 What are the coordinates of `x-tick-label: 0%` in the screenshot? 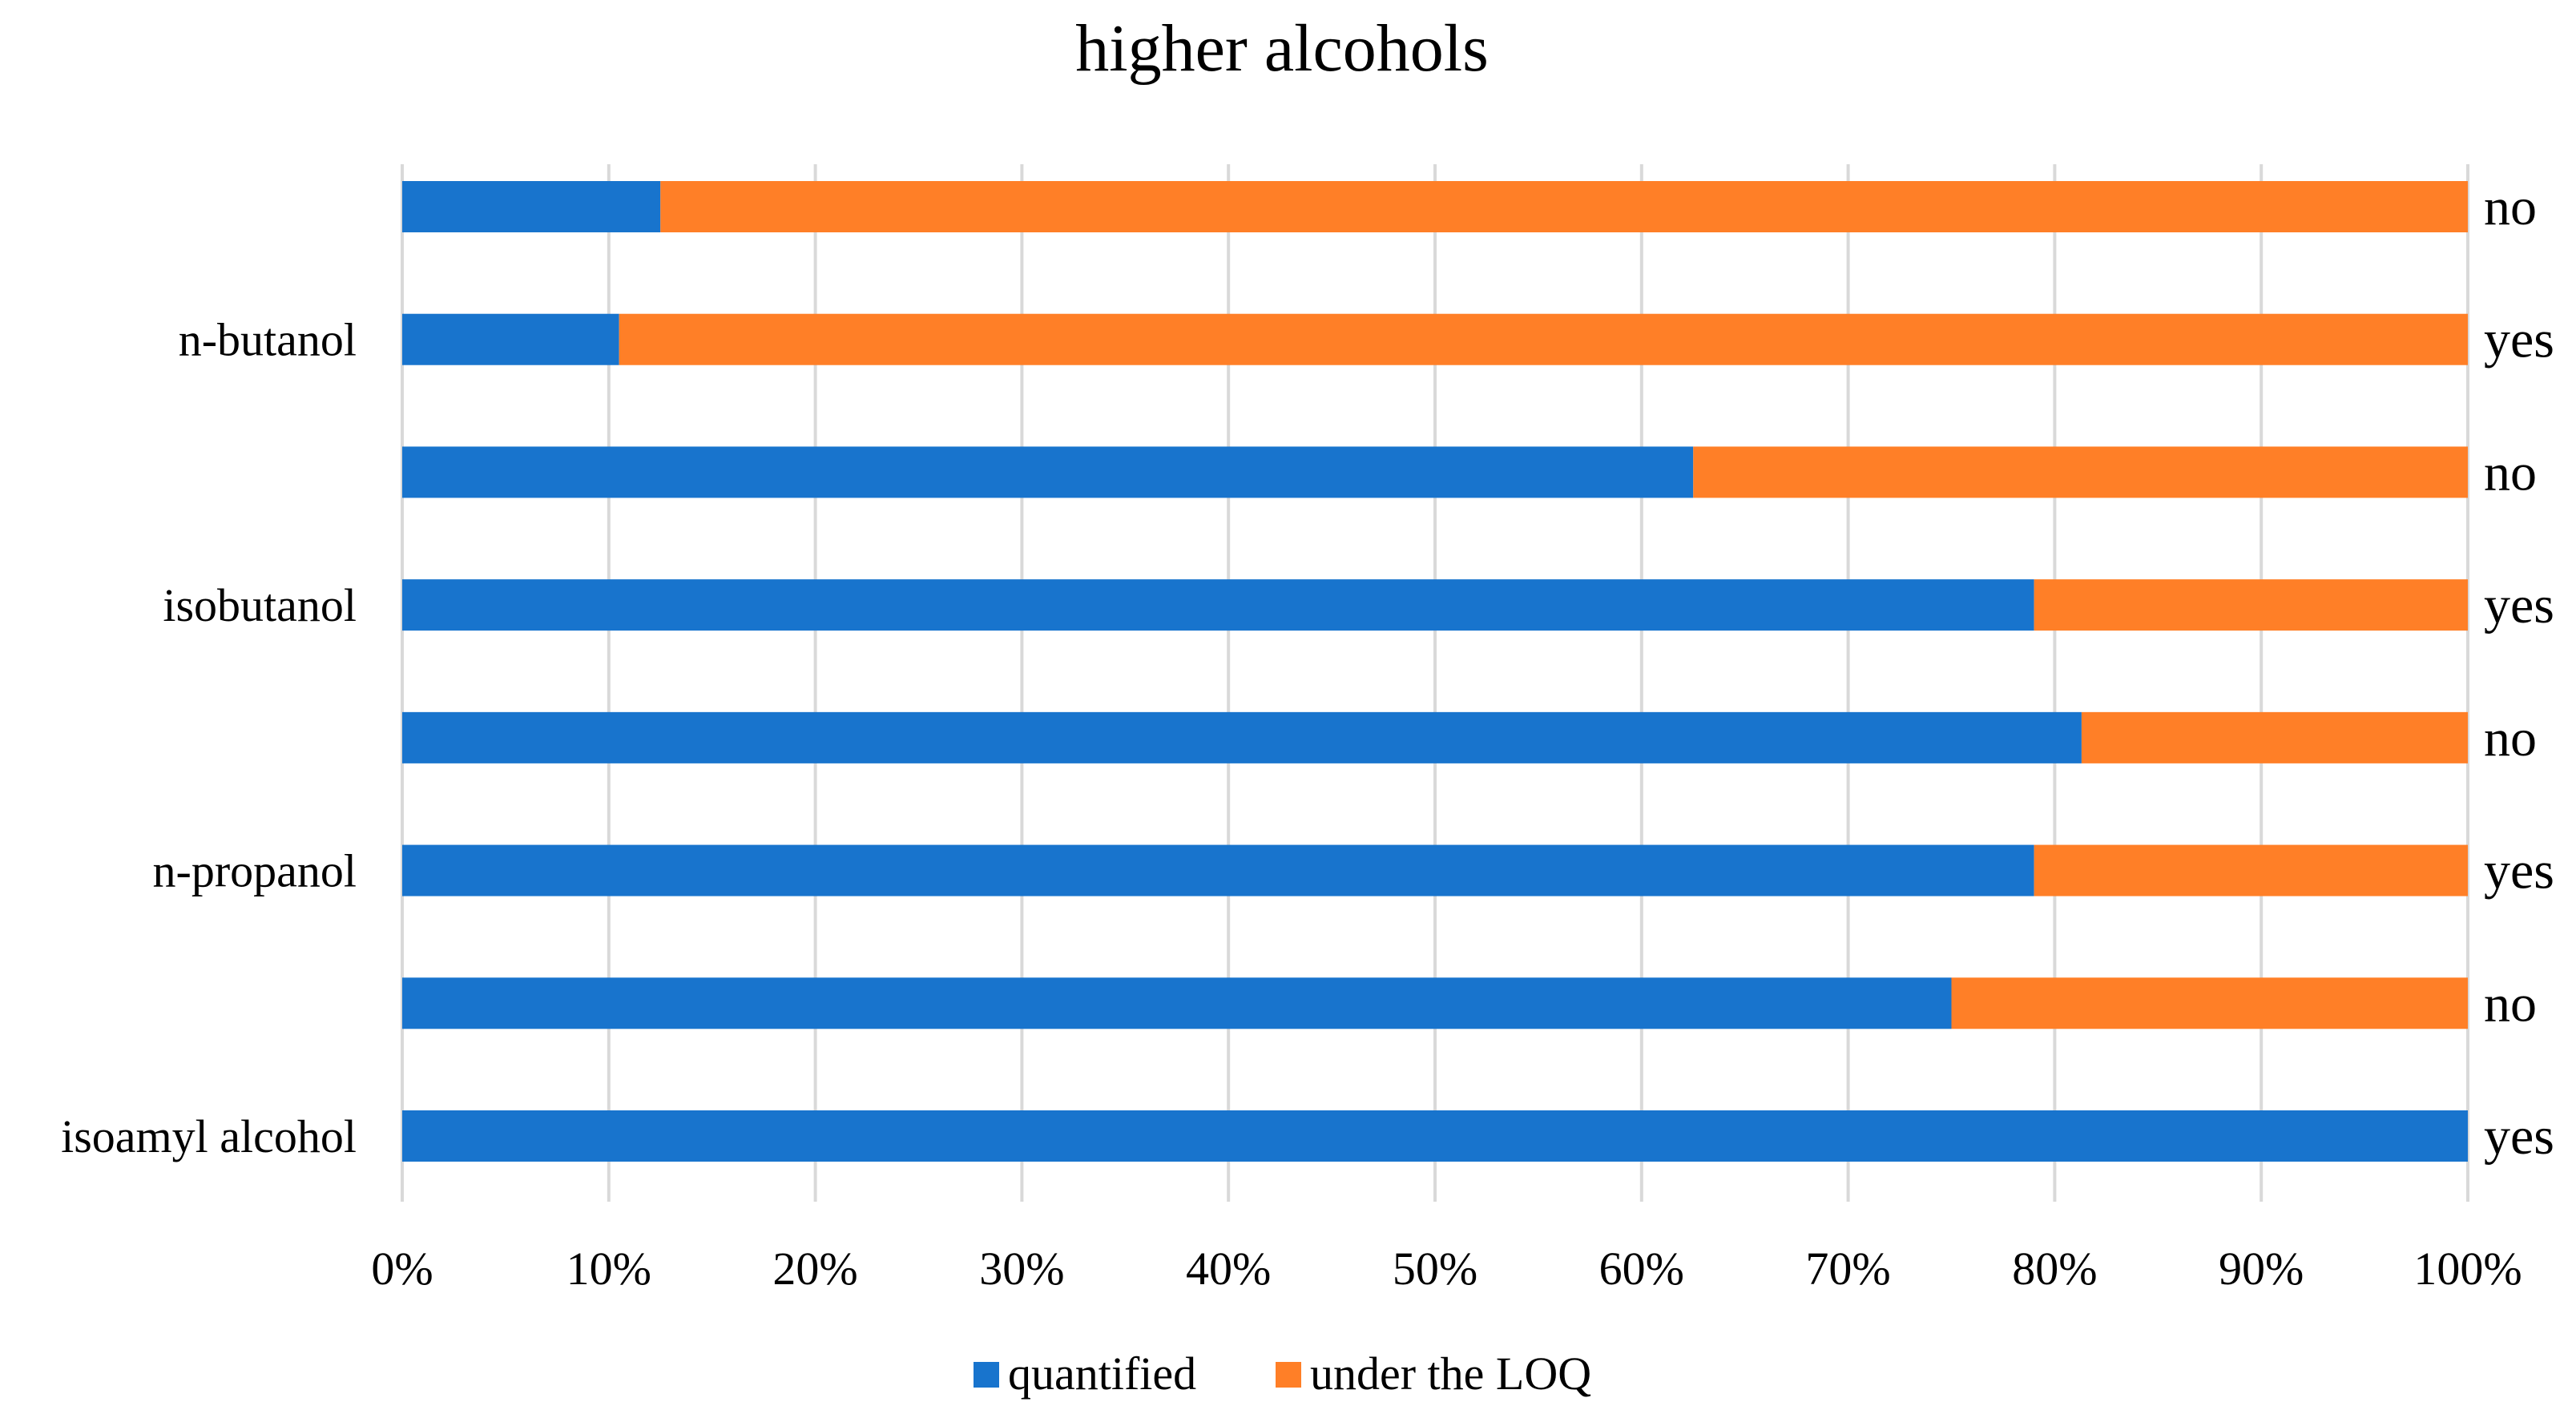 It's located at (402, 1269).